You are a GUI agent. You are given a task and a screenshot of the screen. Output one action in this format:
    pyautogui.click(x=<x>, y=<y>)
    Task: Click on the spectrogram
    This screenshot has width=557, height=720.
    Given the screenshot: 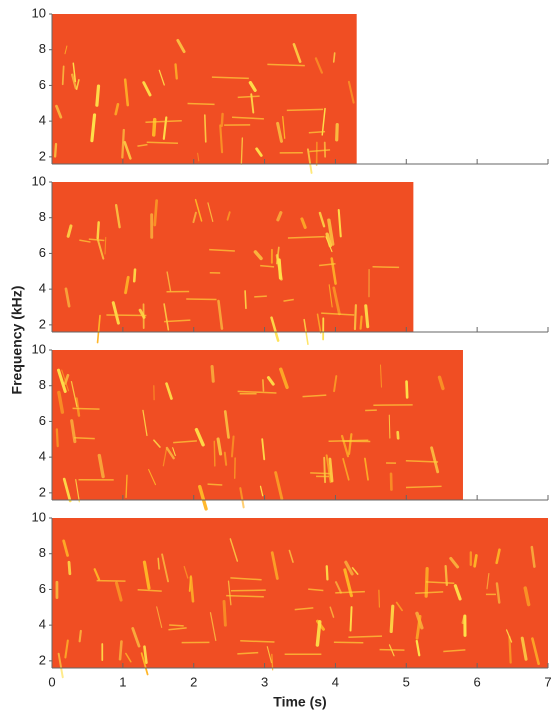 What is the action you would take?
    pyautogui.click(x=232, y=257)
    